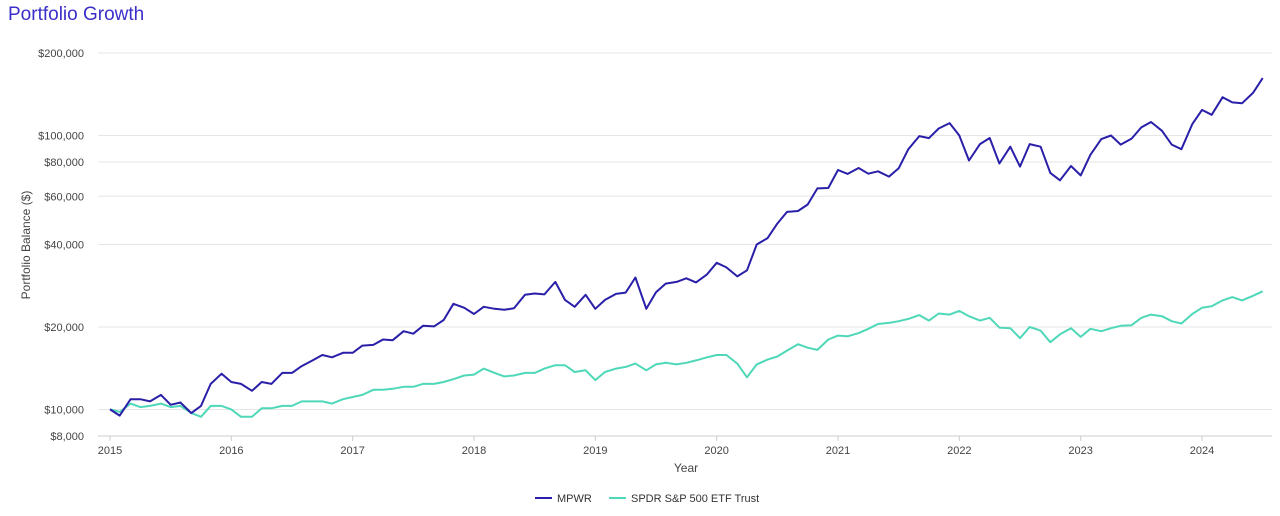 The height and width of the screenshot is (516, 1280). I want to click on y-tick-label: $200,000, so click(61, 54).